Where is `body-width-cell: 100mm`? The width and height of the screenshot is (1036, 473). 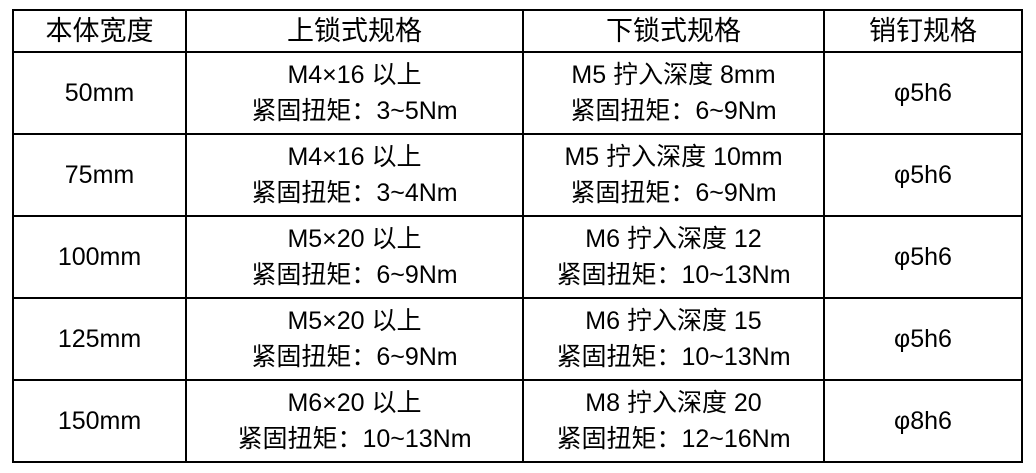
body-width-cell: 100mm is located at coordinates (99, 257).